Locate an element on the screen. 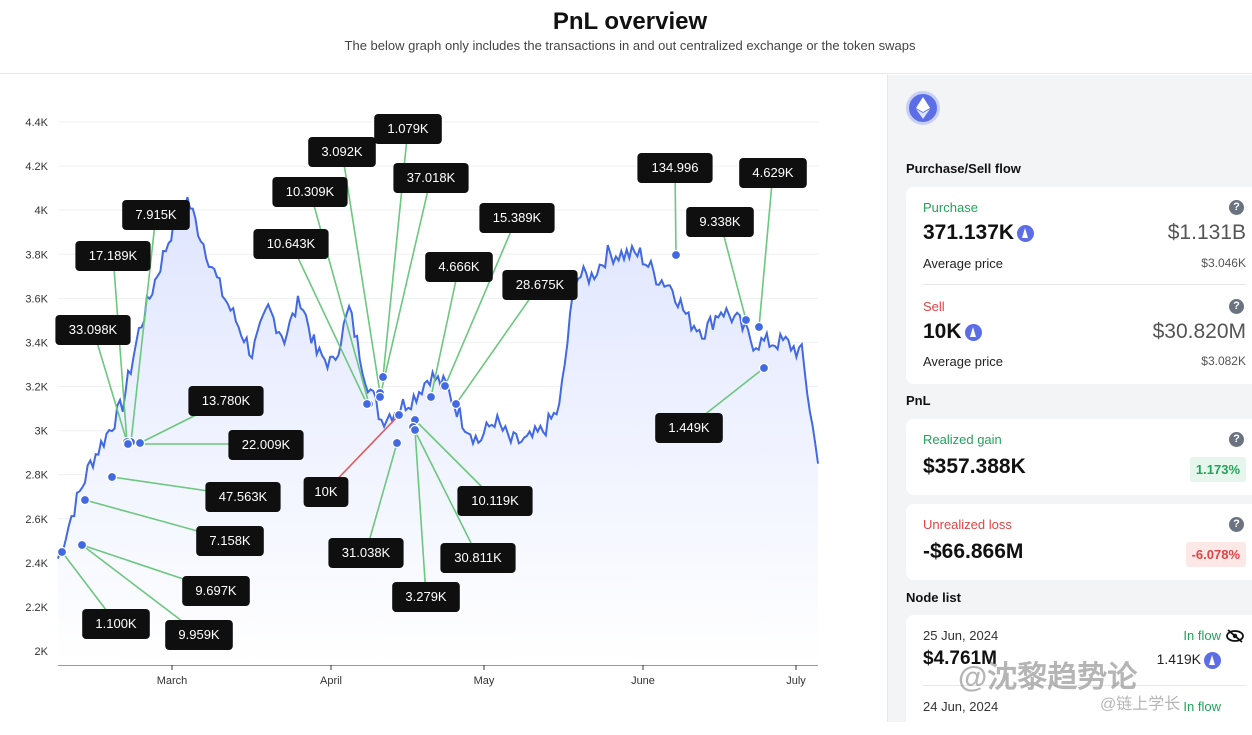 Image resolution: width=1252 pixels, height=735 pixels. node-label: 9.697K is located at coordinates (216, 590).